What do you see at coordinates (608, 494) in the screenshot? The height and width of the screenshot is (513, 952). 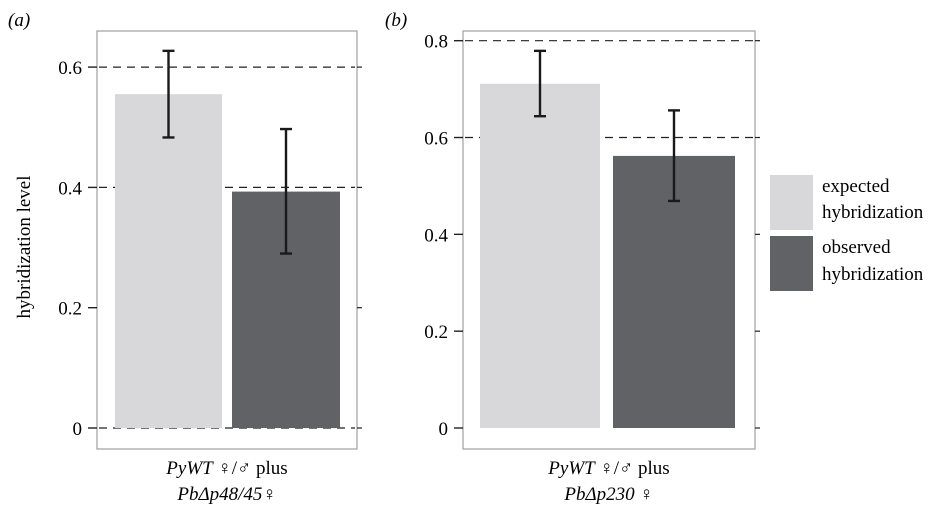 I see `panel-b-xlabel-line2: PbΔp230 ♀` at bounding box center [608, 494].